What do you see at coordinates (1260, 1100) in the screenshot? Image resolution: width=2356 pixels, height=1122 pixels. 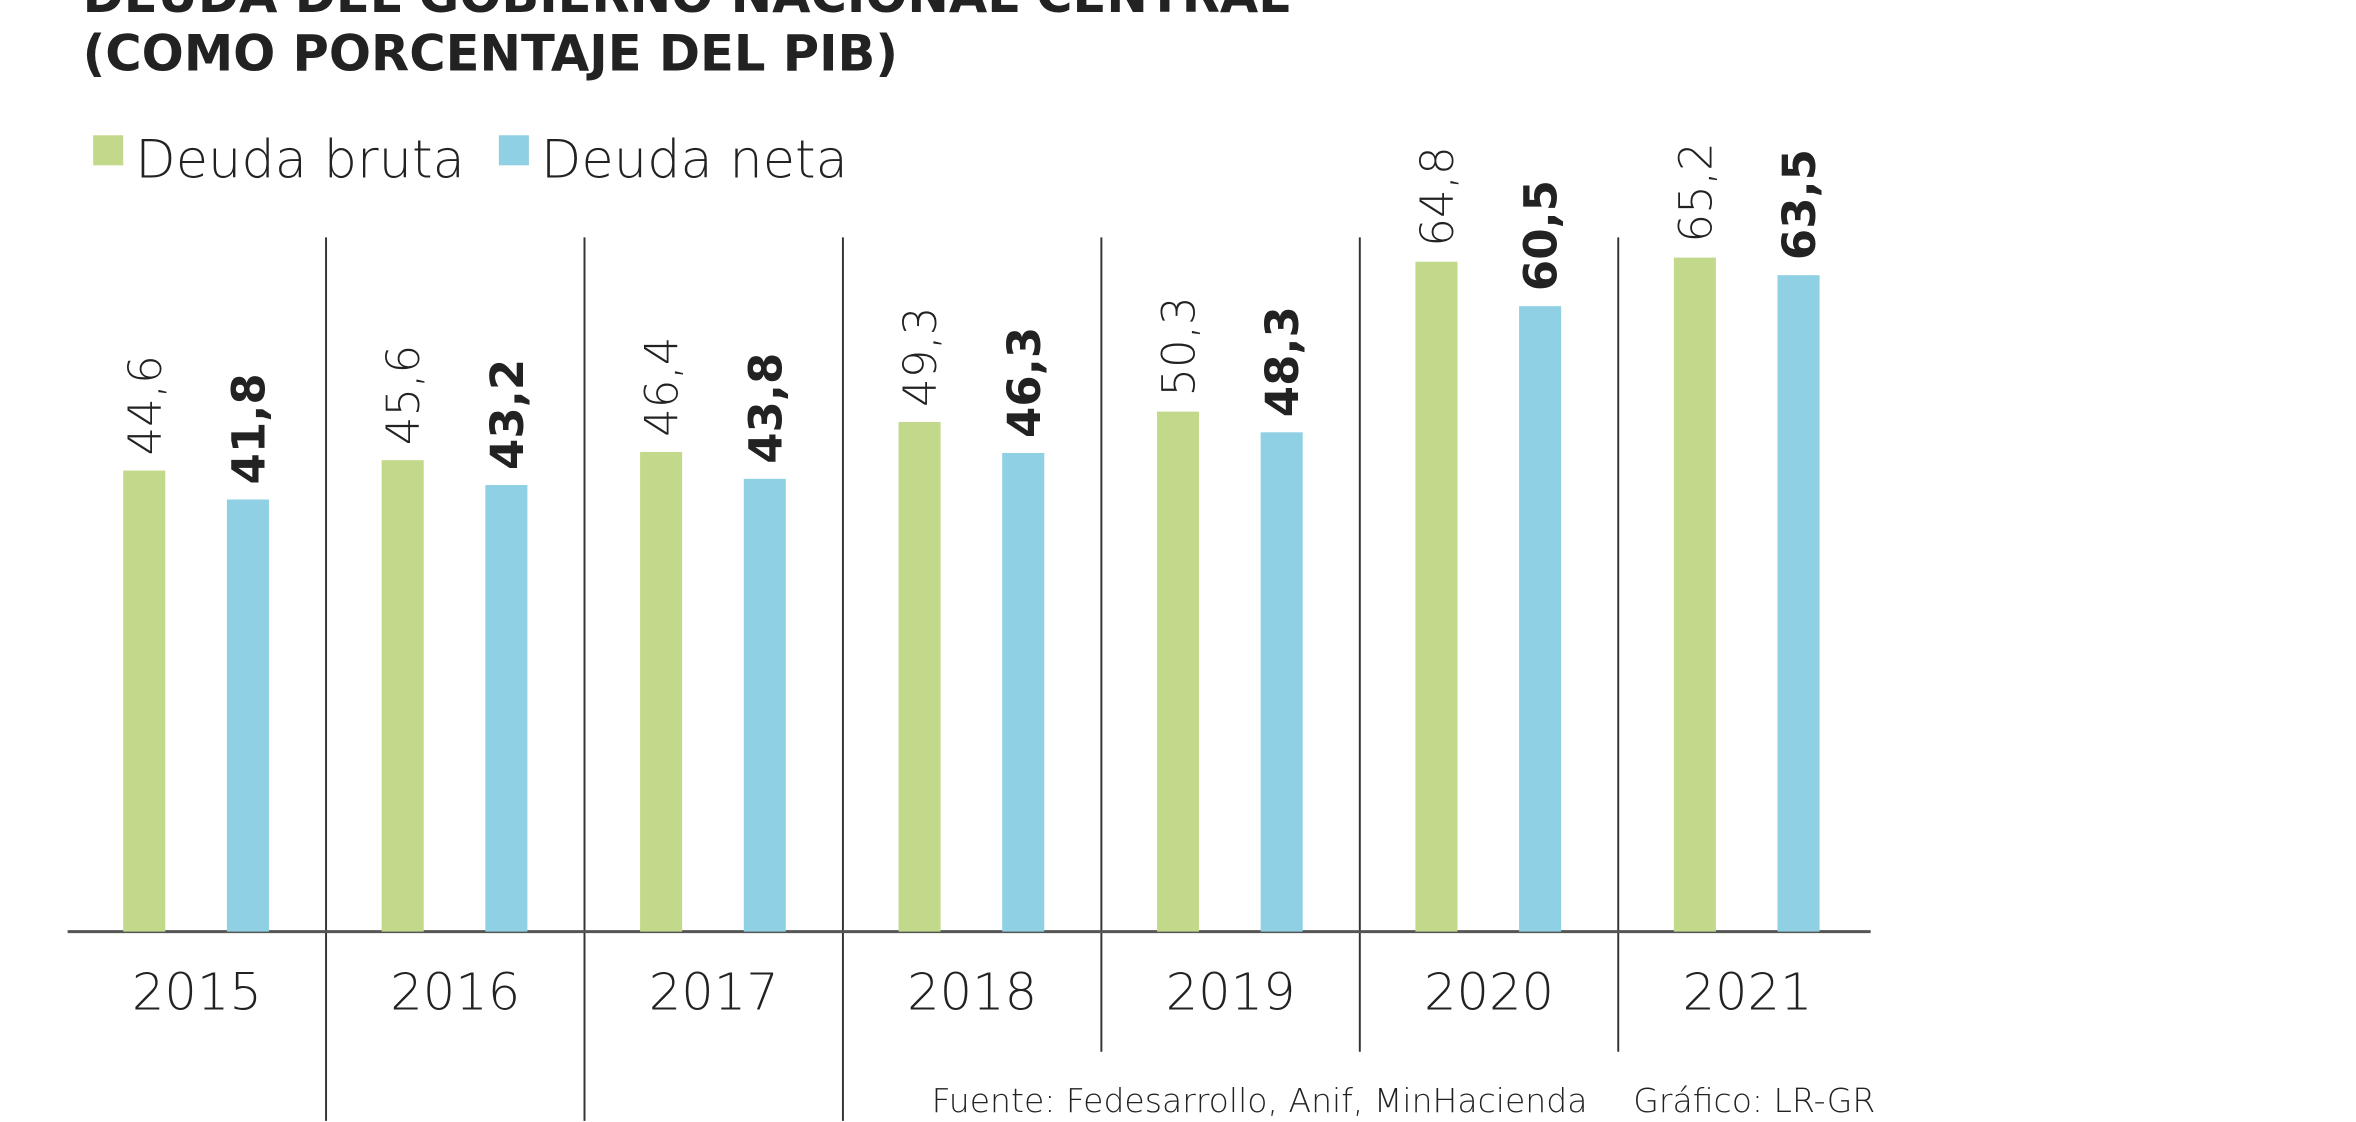 I see `source: Fuente: Fedesarrollo, Anif, MinHacienda` at bounding box center [1260, 1100].